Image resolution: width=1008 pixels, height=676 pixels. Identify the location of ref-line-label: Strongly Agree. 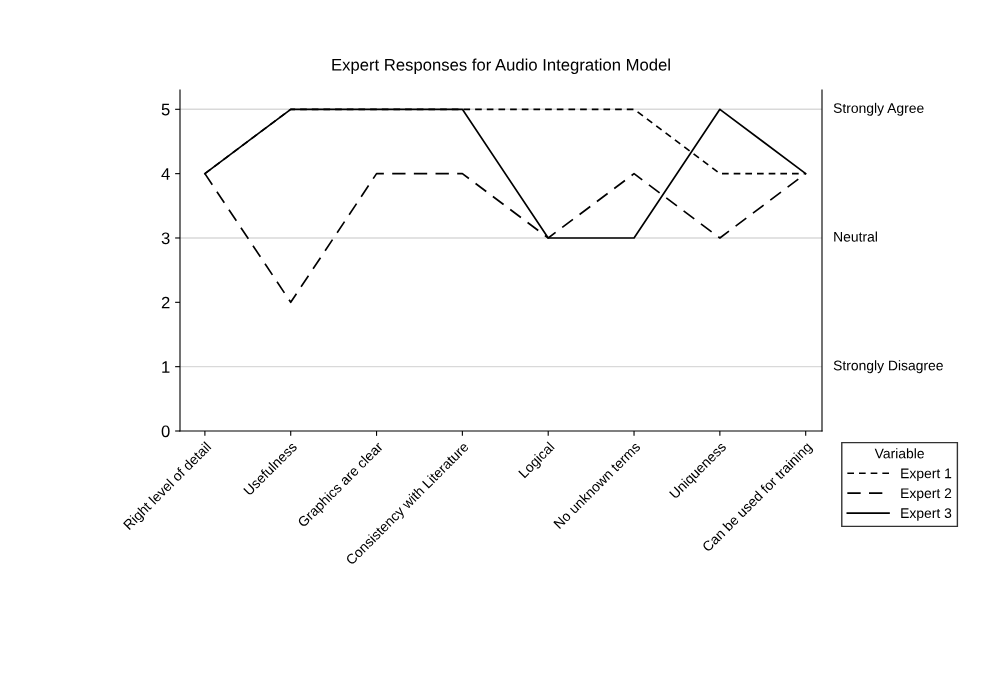
(878, 109).